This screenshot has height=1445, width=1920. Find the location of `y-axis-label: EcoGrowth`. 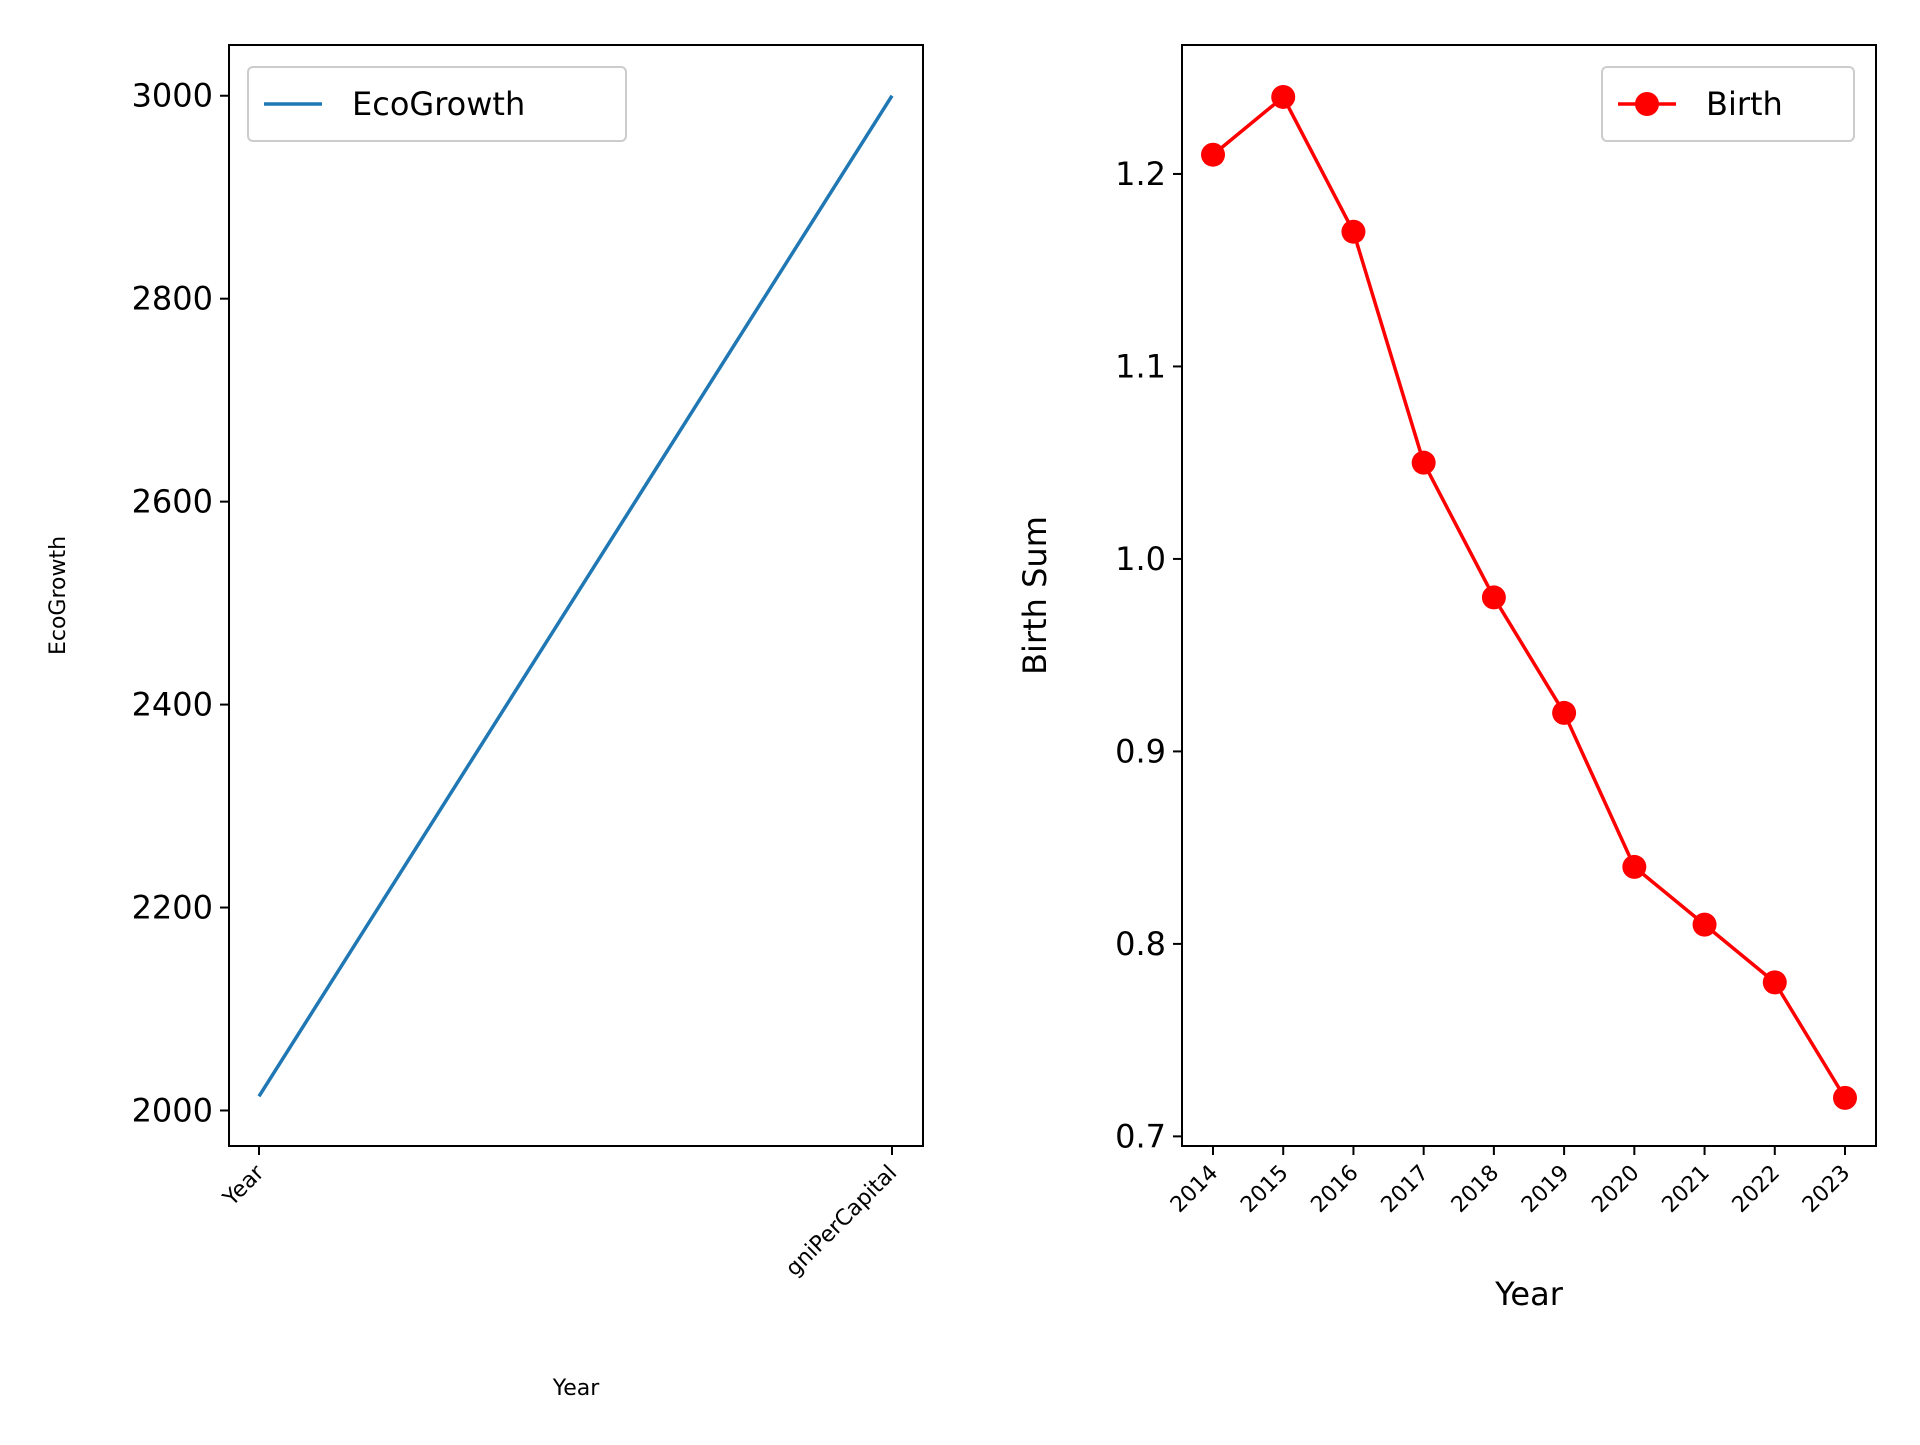

y-axis-label: EcoGrowth is located at coordinates (58, 595).